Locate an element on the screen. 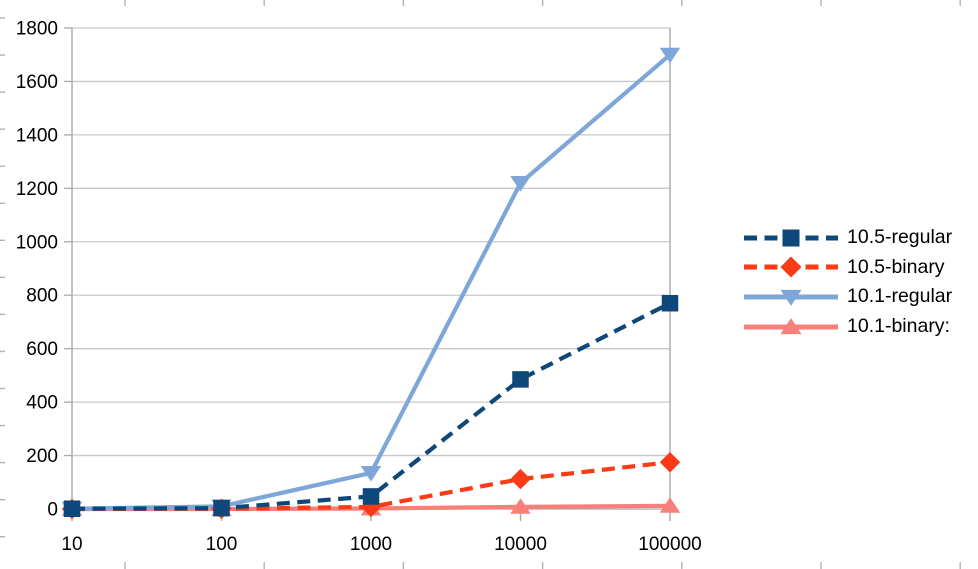 Image resolution: width=978 pixels, height=569 pixels. x-axis-tick-label: 10 is located at coordinates (71, 544).